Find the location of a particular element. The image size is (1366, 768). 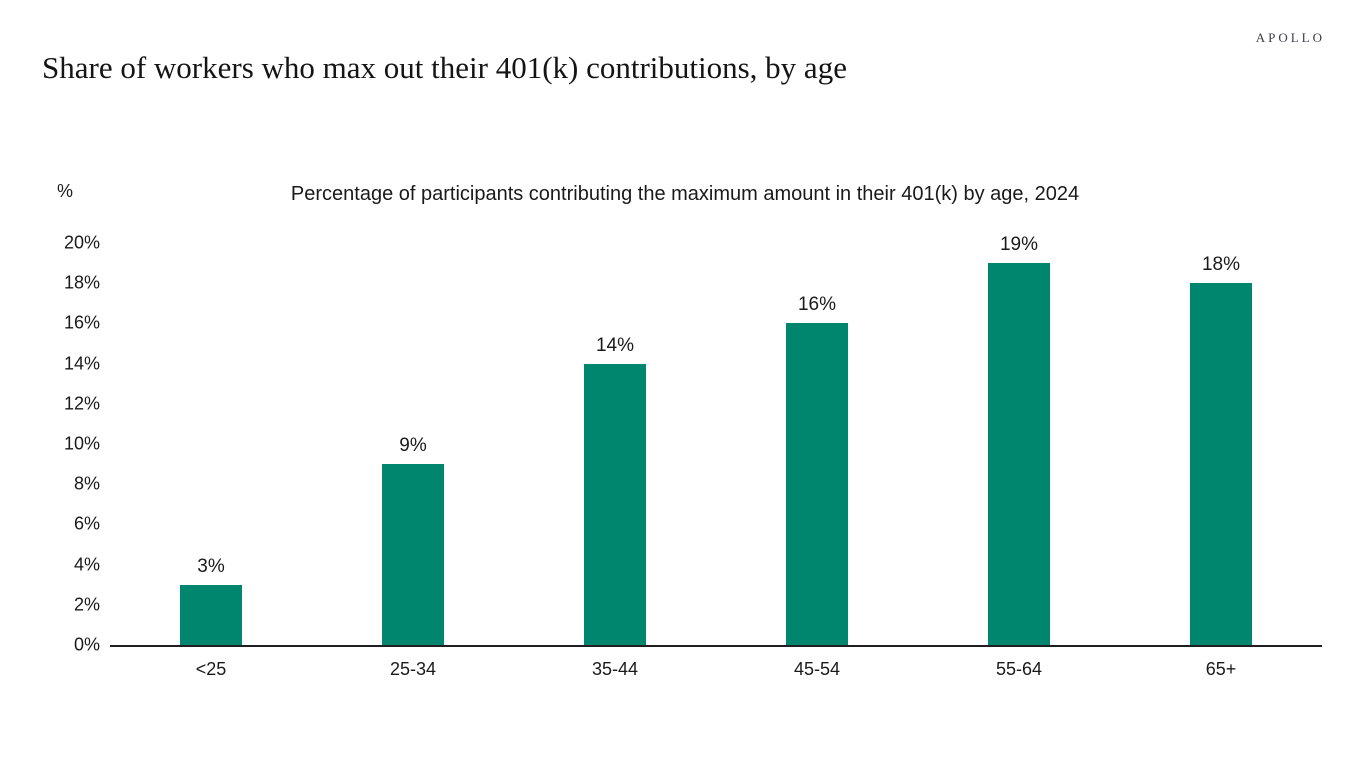

x-axis-category-label: 35-44 is located at coordinates (615, 669).